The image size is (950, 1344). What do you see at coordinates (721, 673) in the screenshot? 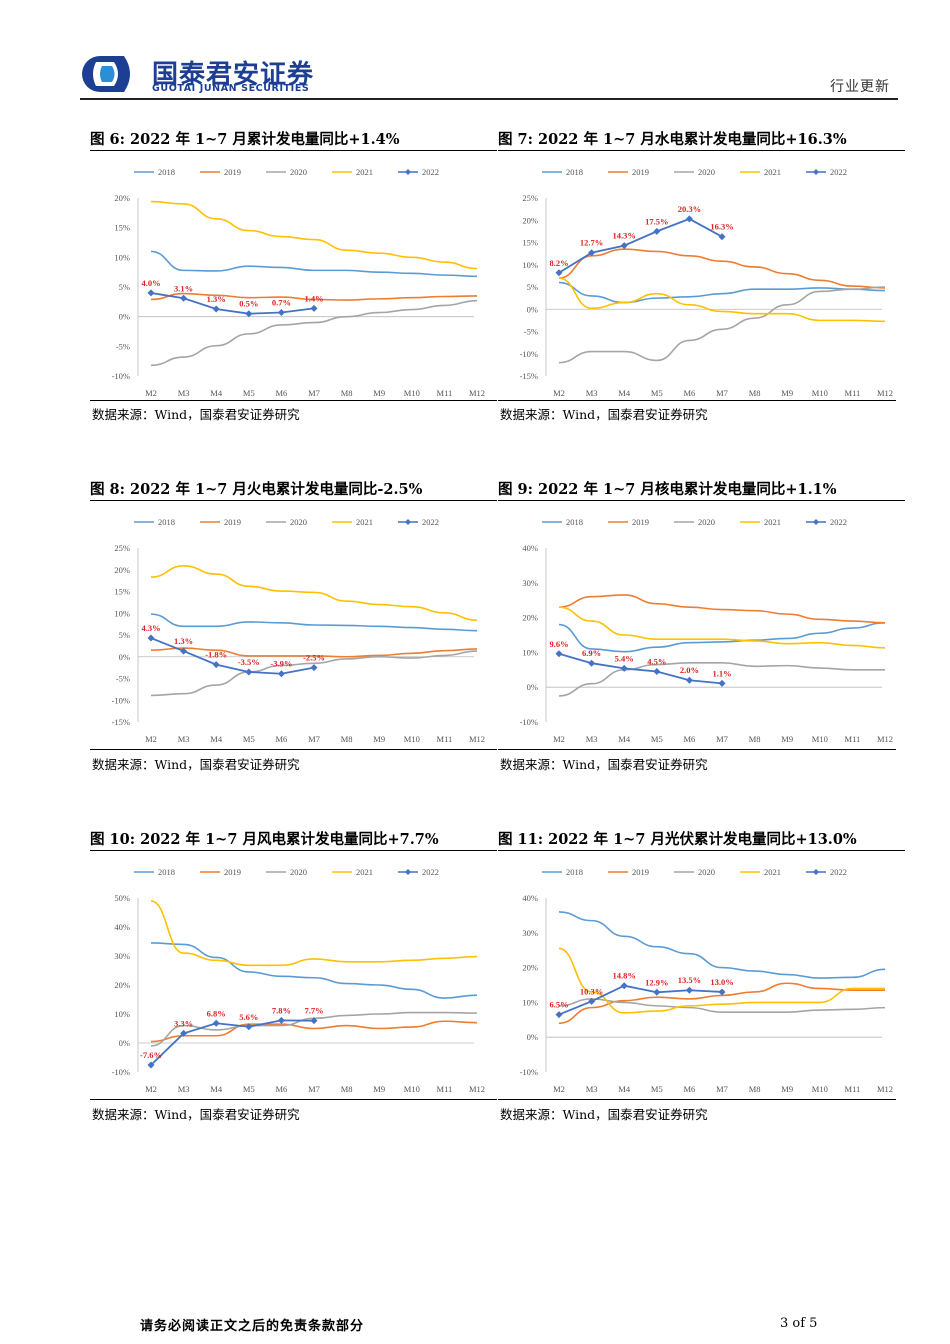
I see `data-label: 1.1%` at bounding box center [721, 673].